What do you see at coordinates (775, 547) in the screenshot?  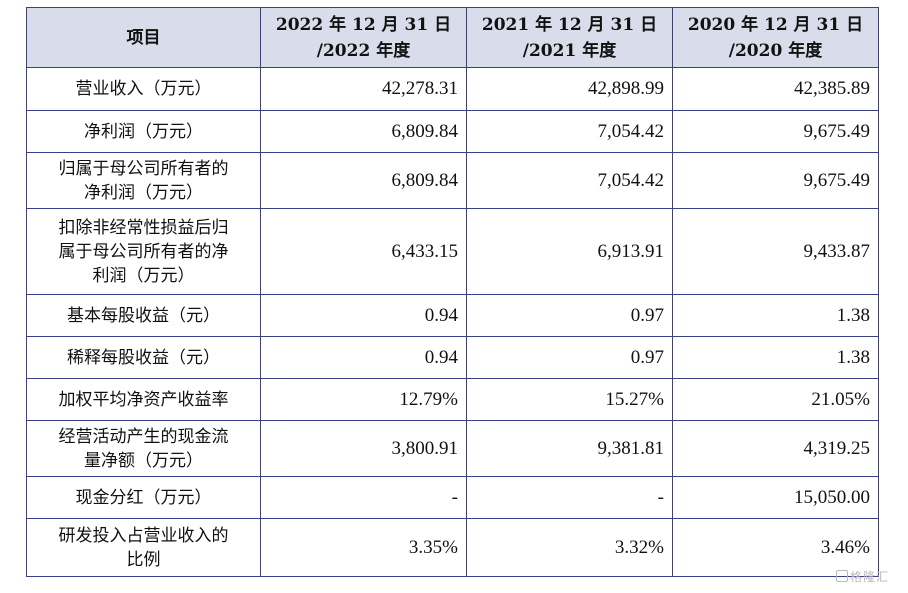 I see `value-2020: 3.46%` at bounding box center [775, 547].